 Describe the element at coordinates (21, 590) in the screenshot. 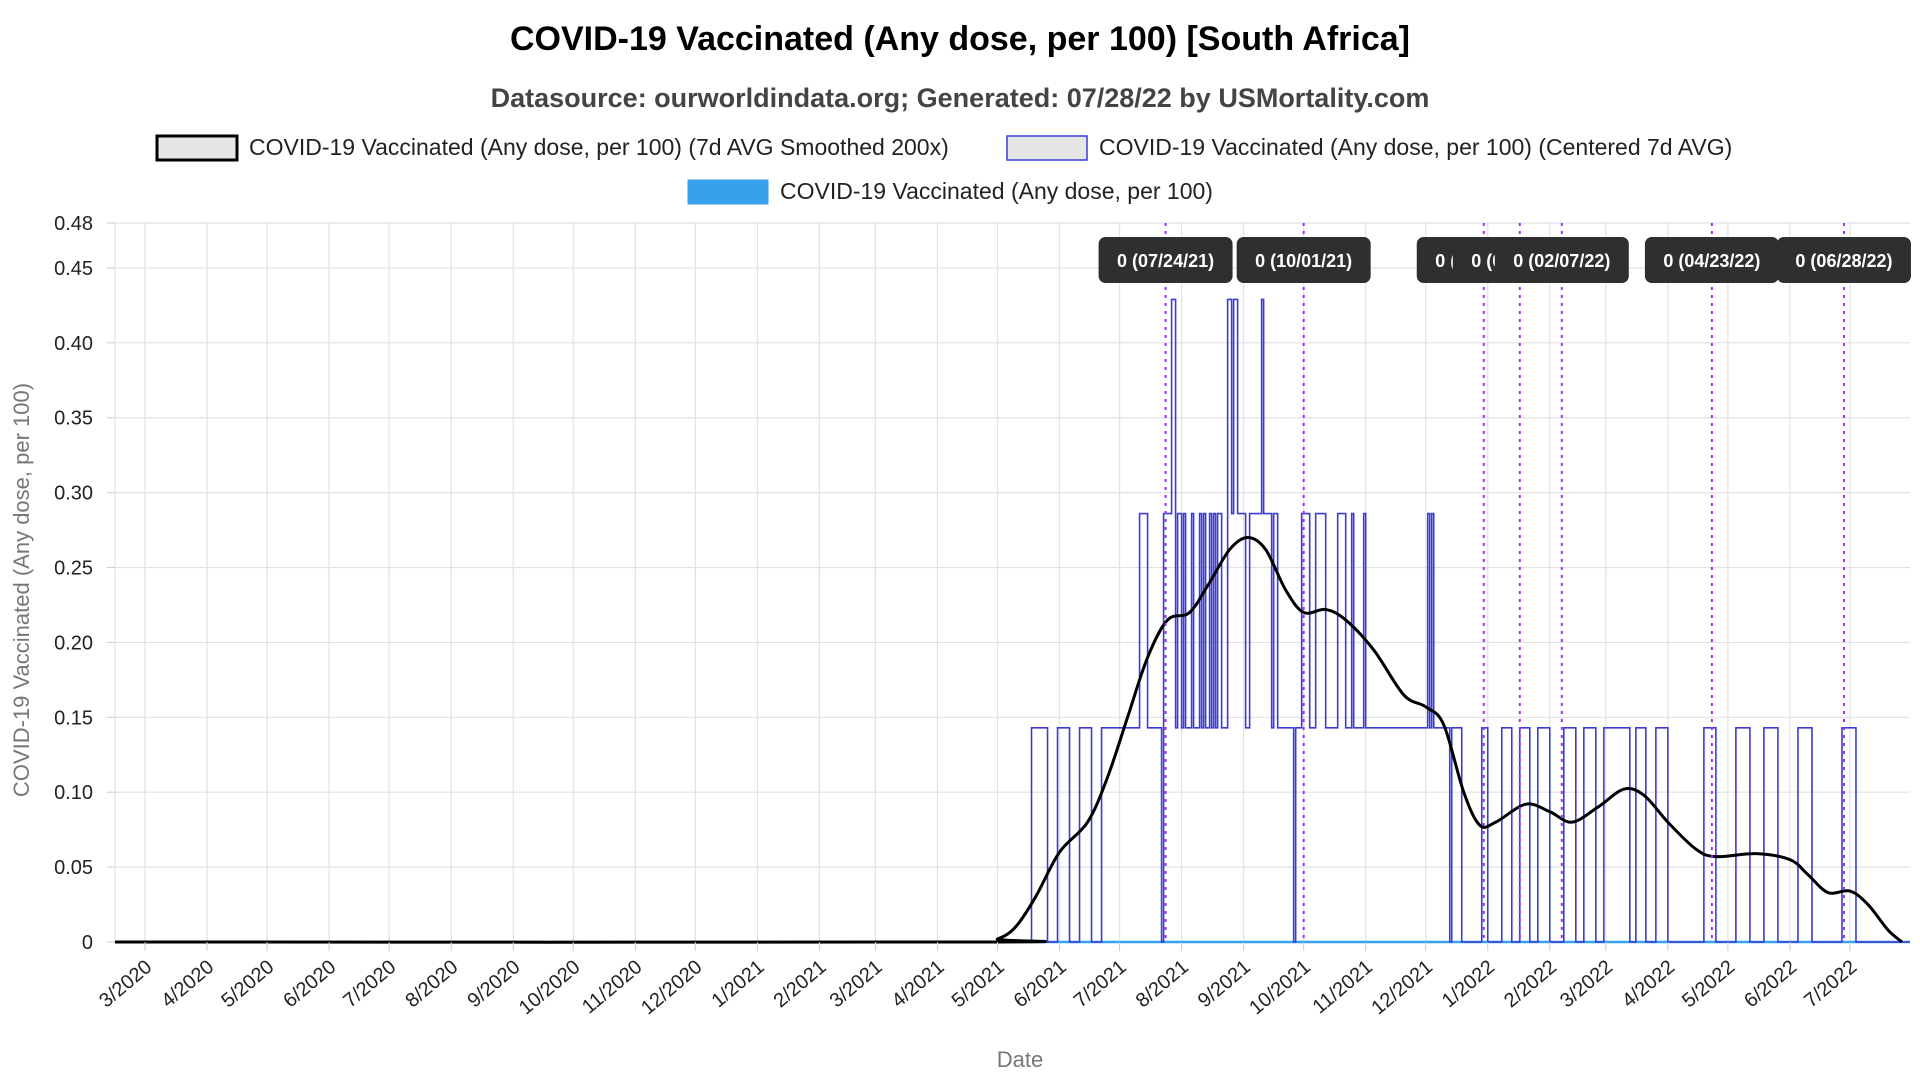

I see `y-axis-title: COVID-19 Vaccinated (Any dose, per 100)` at that location.